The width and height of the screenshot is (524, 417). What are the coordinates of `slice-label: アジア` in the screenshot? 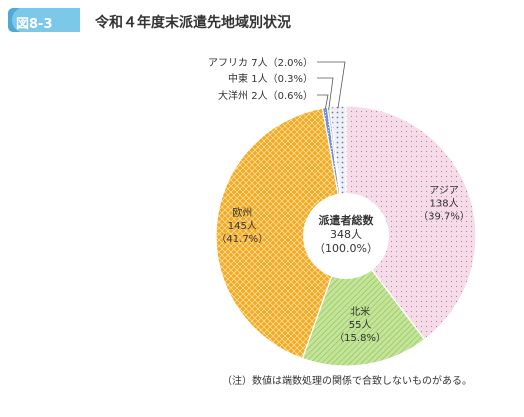 It's located at (444, 191).